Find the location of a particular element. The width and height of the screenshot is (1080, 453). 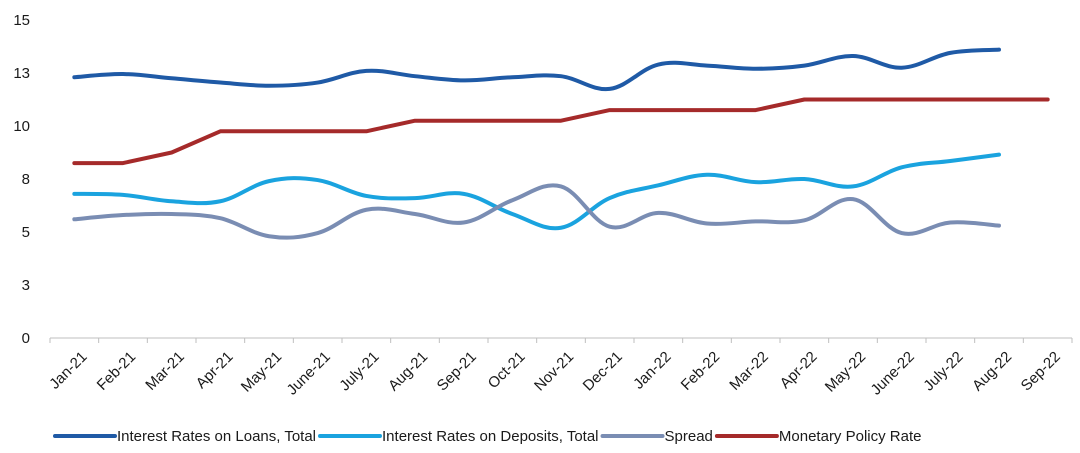

legend-item: Spread is located at coordinates (656, 436).